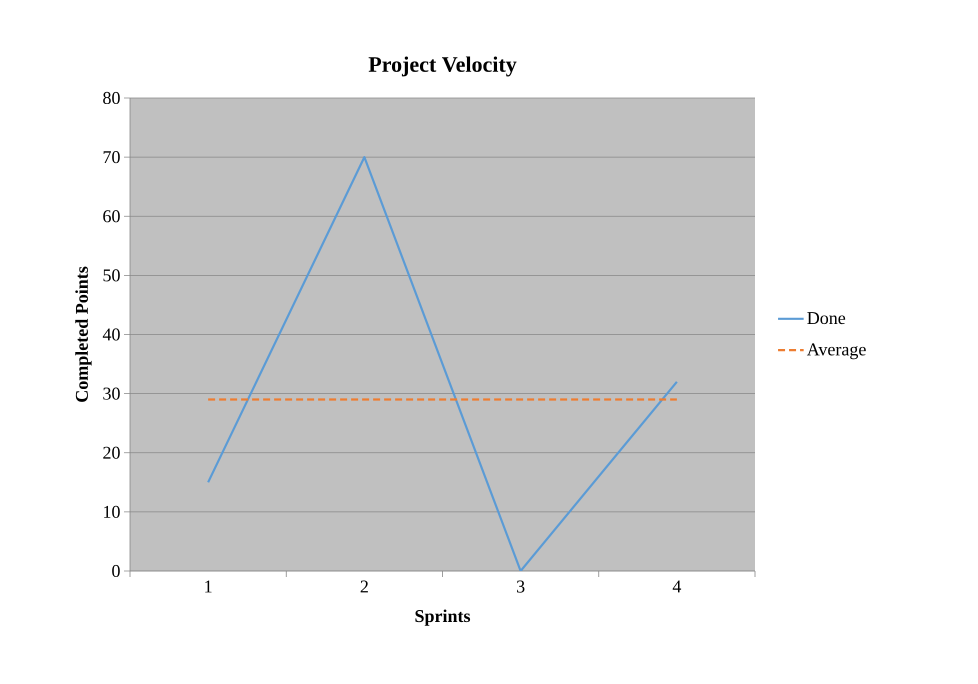 This screenshot has height=684, width=978. What do you see at coordinates (826, 318) in the screenshot?
I see `legend-label: Done` at bounding box center [826, 318].